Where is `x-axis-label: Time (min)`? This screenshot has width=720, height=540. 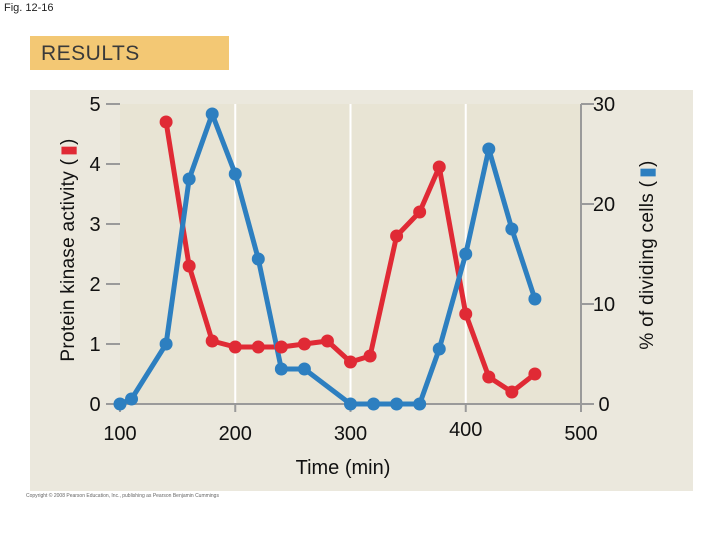
x-axis-label: Time (min) is located at coordinates (343, 468).